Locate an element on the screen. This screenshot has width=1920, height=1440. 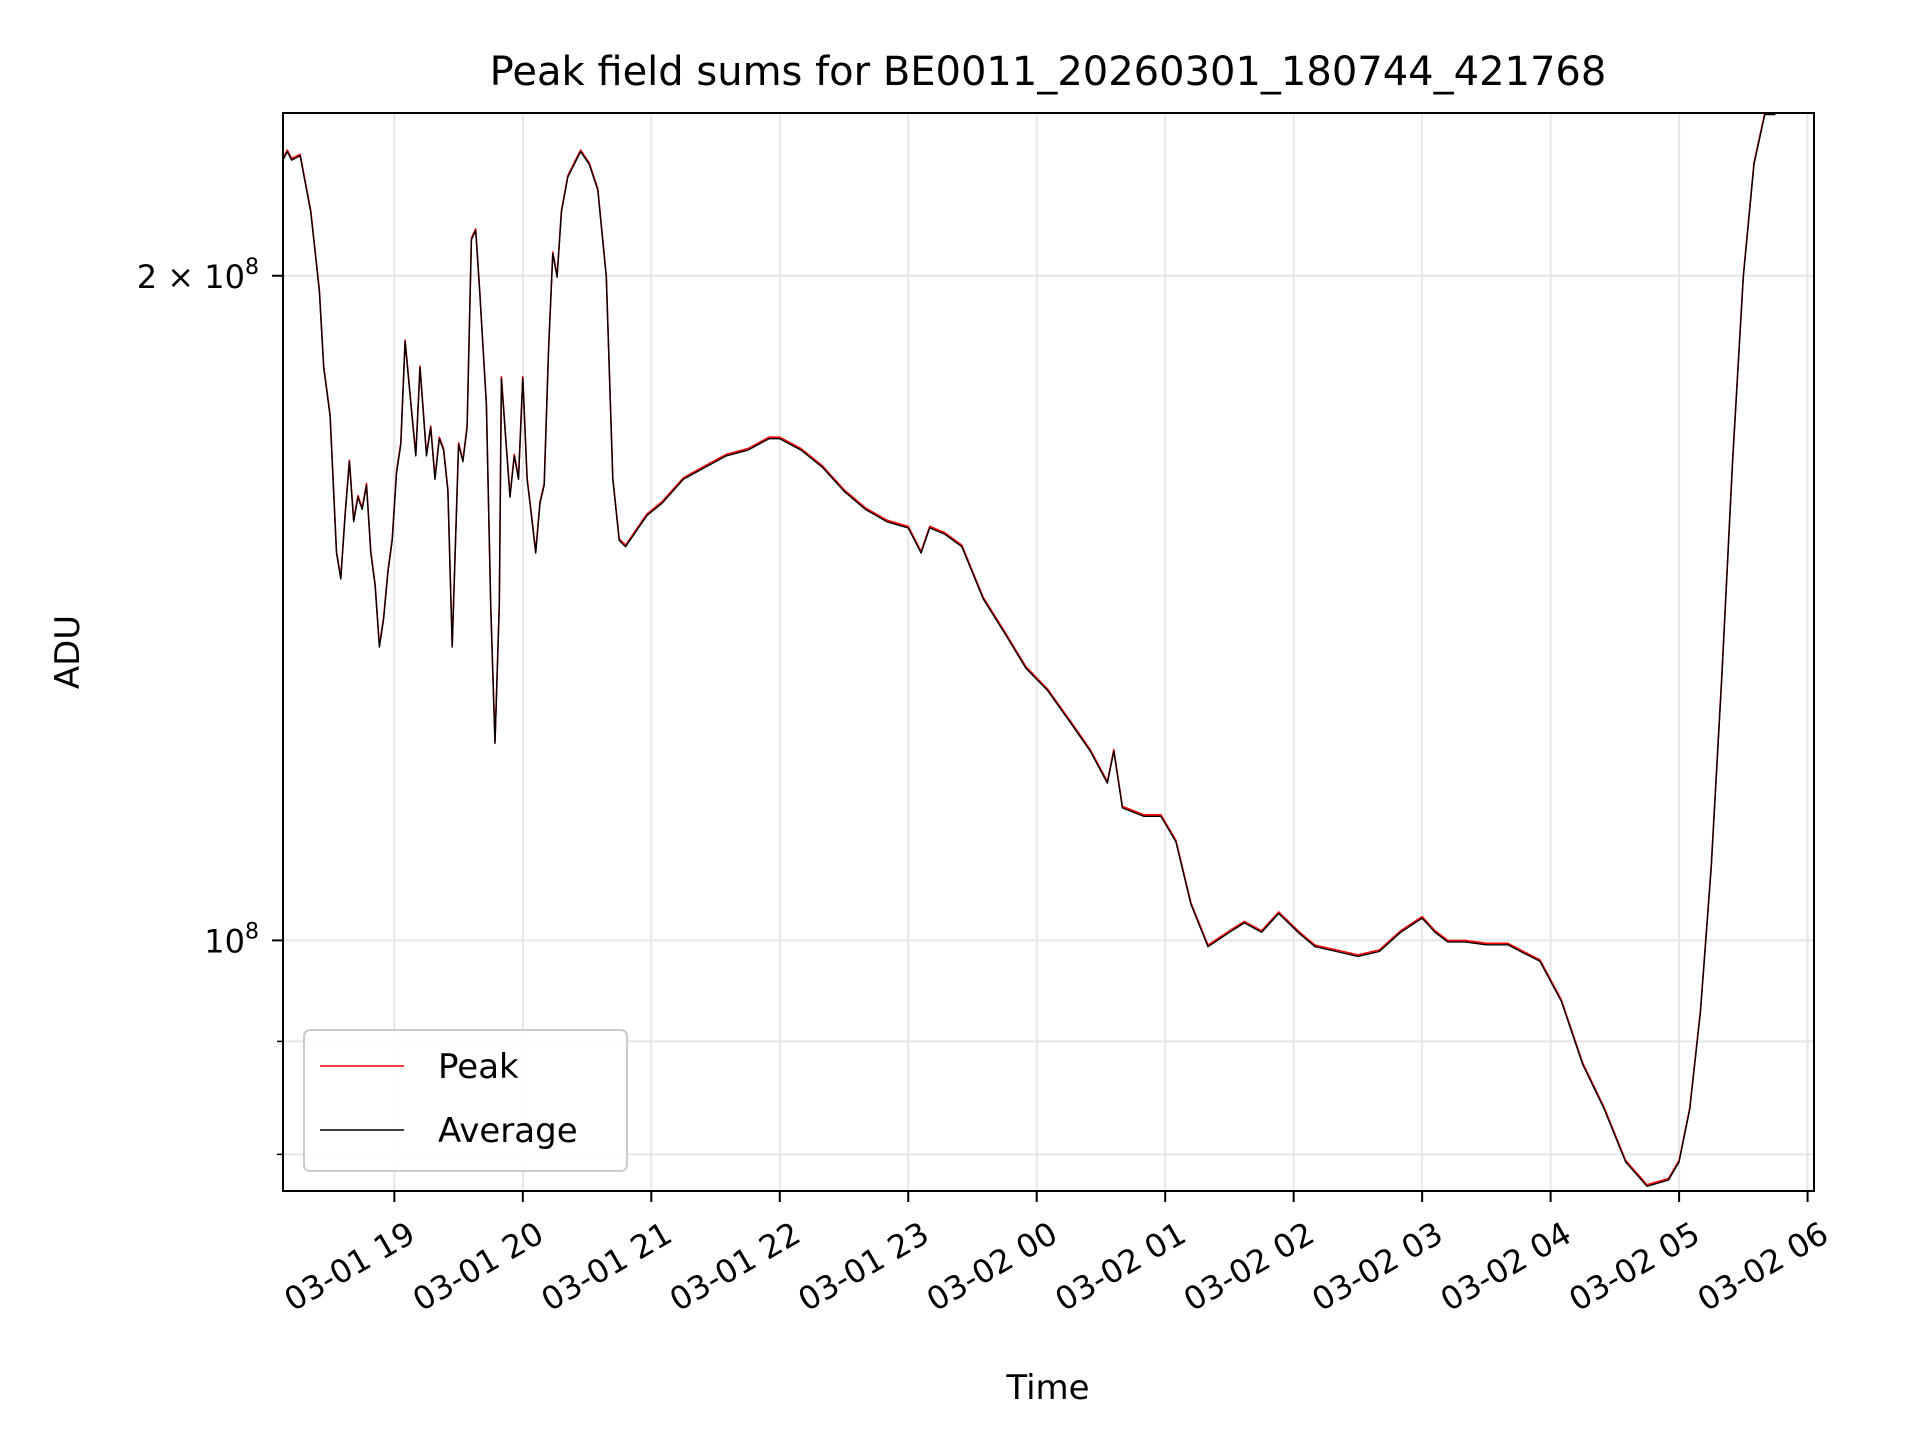
y-axis: 2 × 108 108 is located at coordinates (210, 705).